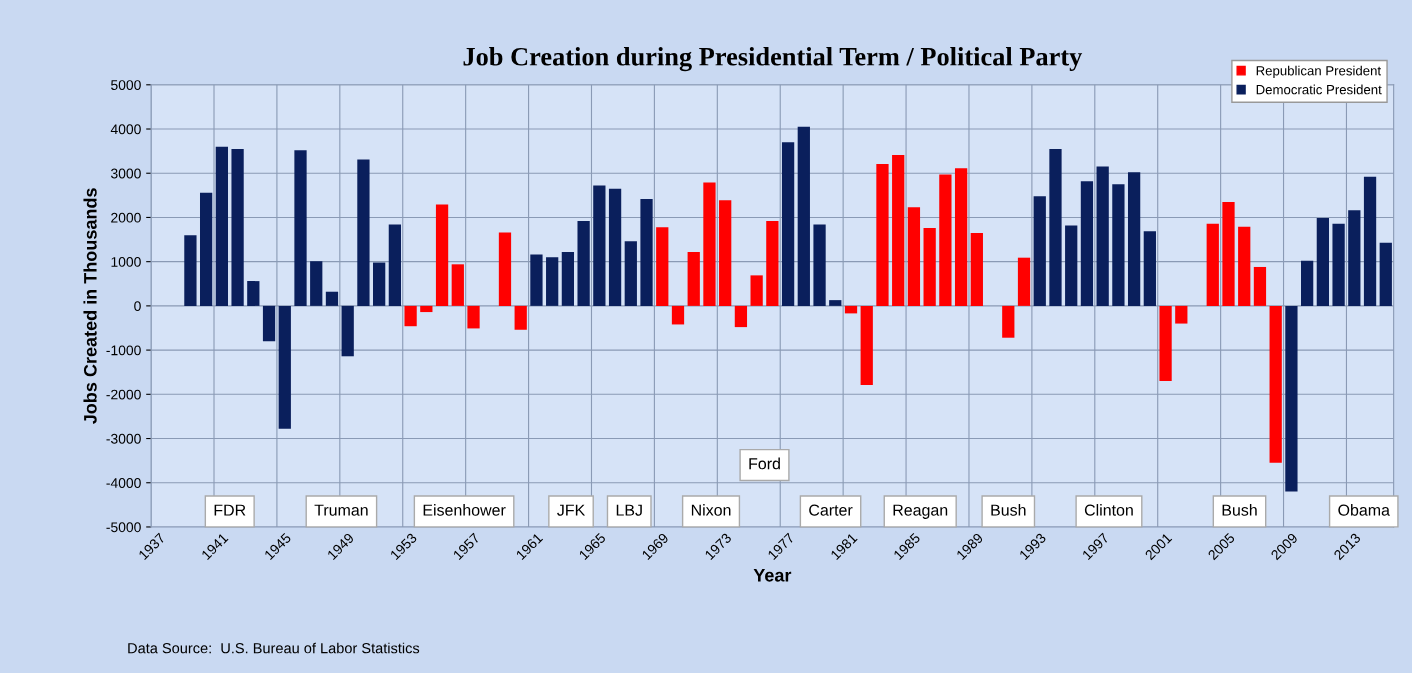 Image resolution: width=1412 pixels, height=673 pixels. I want to click on annotation: Ford, so click(764, 463).